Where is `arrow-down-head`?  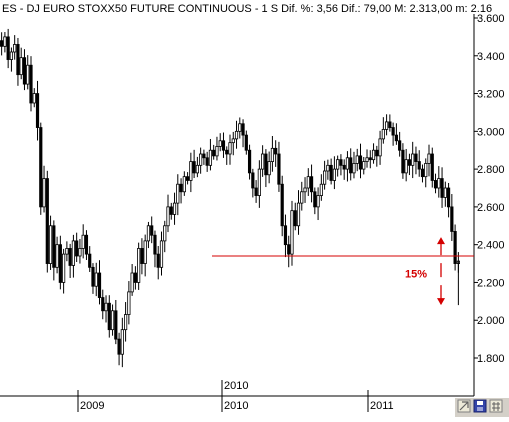 arrow-down-head is located at coordinates (441, 302).